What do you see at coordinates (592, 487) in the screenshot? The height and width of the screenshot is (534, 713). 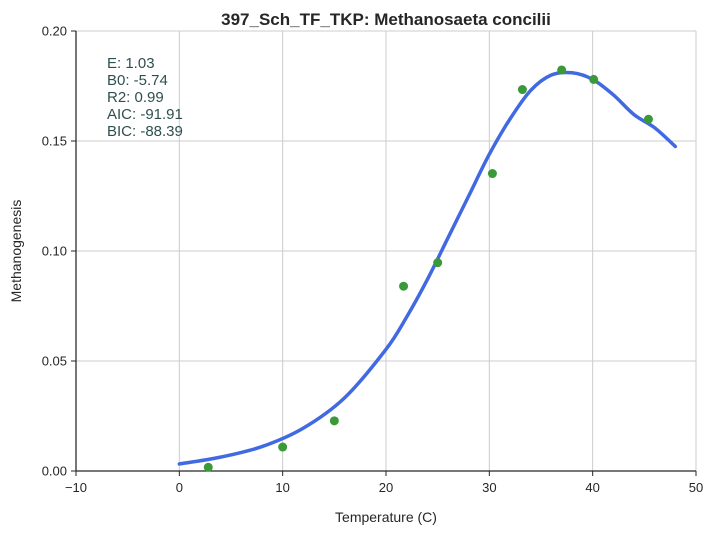 I see `x-tick-label: 40` at bounding box center [592, 487].